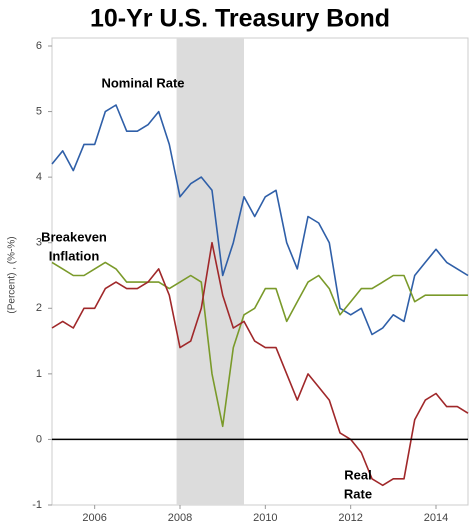  Describe the element at coordinates (180, 518) in the screenshot. I see `x-tick-label: 2008` at that location.